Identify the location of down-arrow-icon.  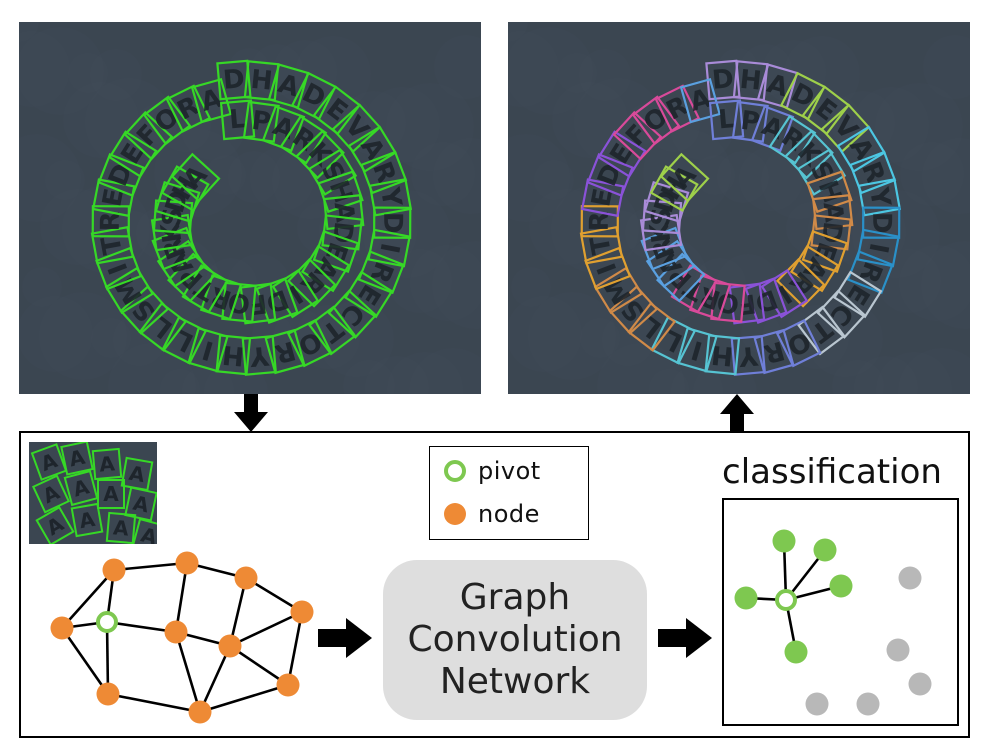
(251, 413).